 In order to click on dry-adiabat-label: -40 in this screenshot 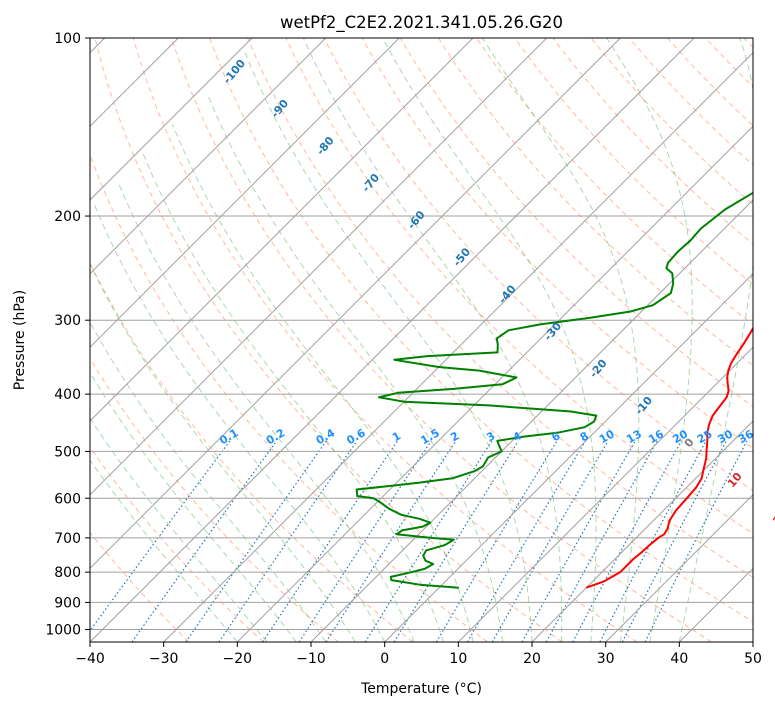, I will do `click(507, 294)`.